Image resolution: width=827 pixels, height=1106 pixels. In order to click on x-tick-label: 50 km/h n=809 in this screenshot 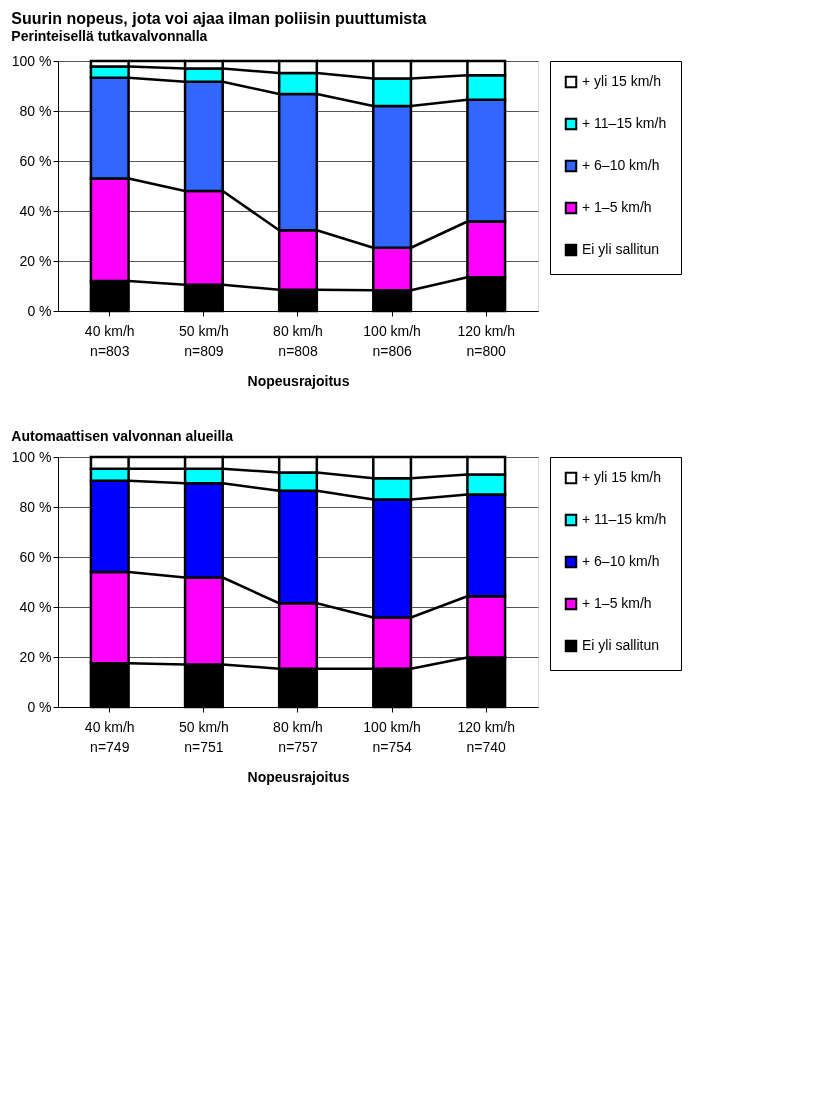, I will do `click(203, 340)`.